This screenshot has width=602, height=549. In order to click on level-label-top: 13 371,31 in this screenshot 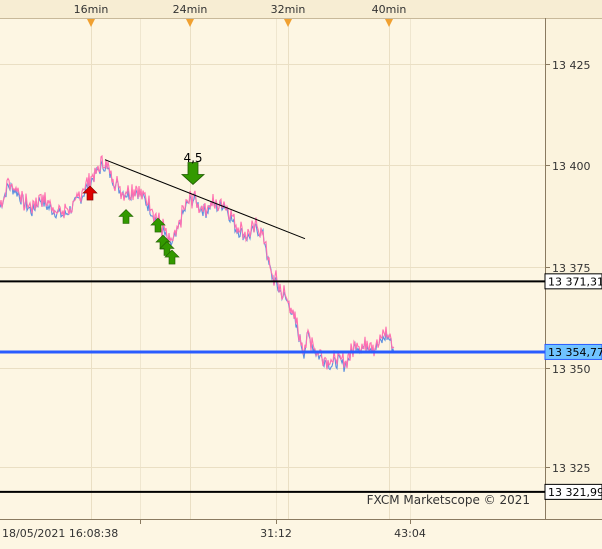, I will do `click(573, 281)`.